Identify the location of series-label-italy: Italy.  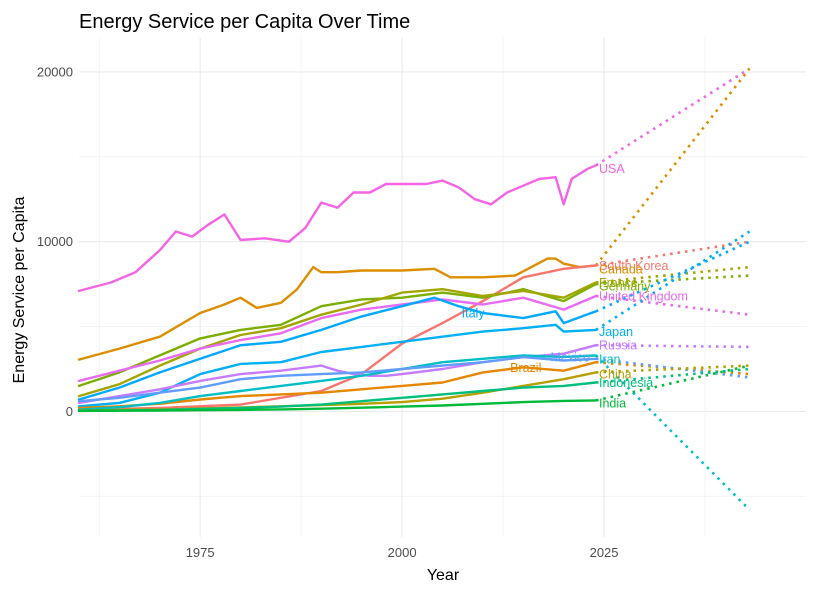
(474, 313).